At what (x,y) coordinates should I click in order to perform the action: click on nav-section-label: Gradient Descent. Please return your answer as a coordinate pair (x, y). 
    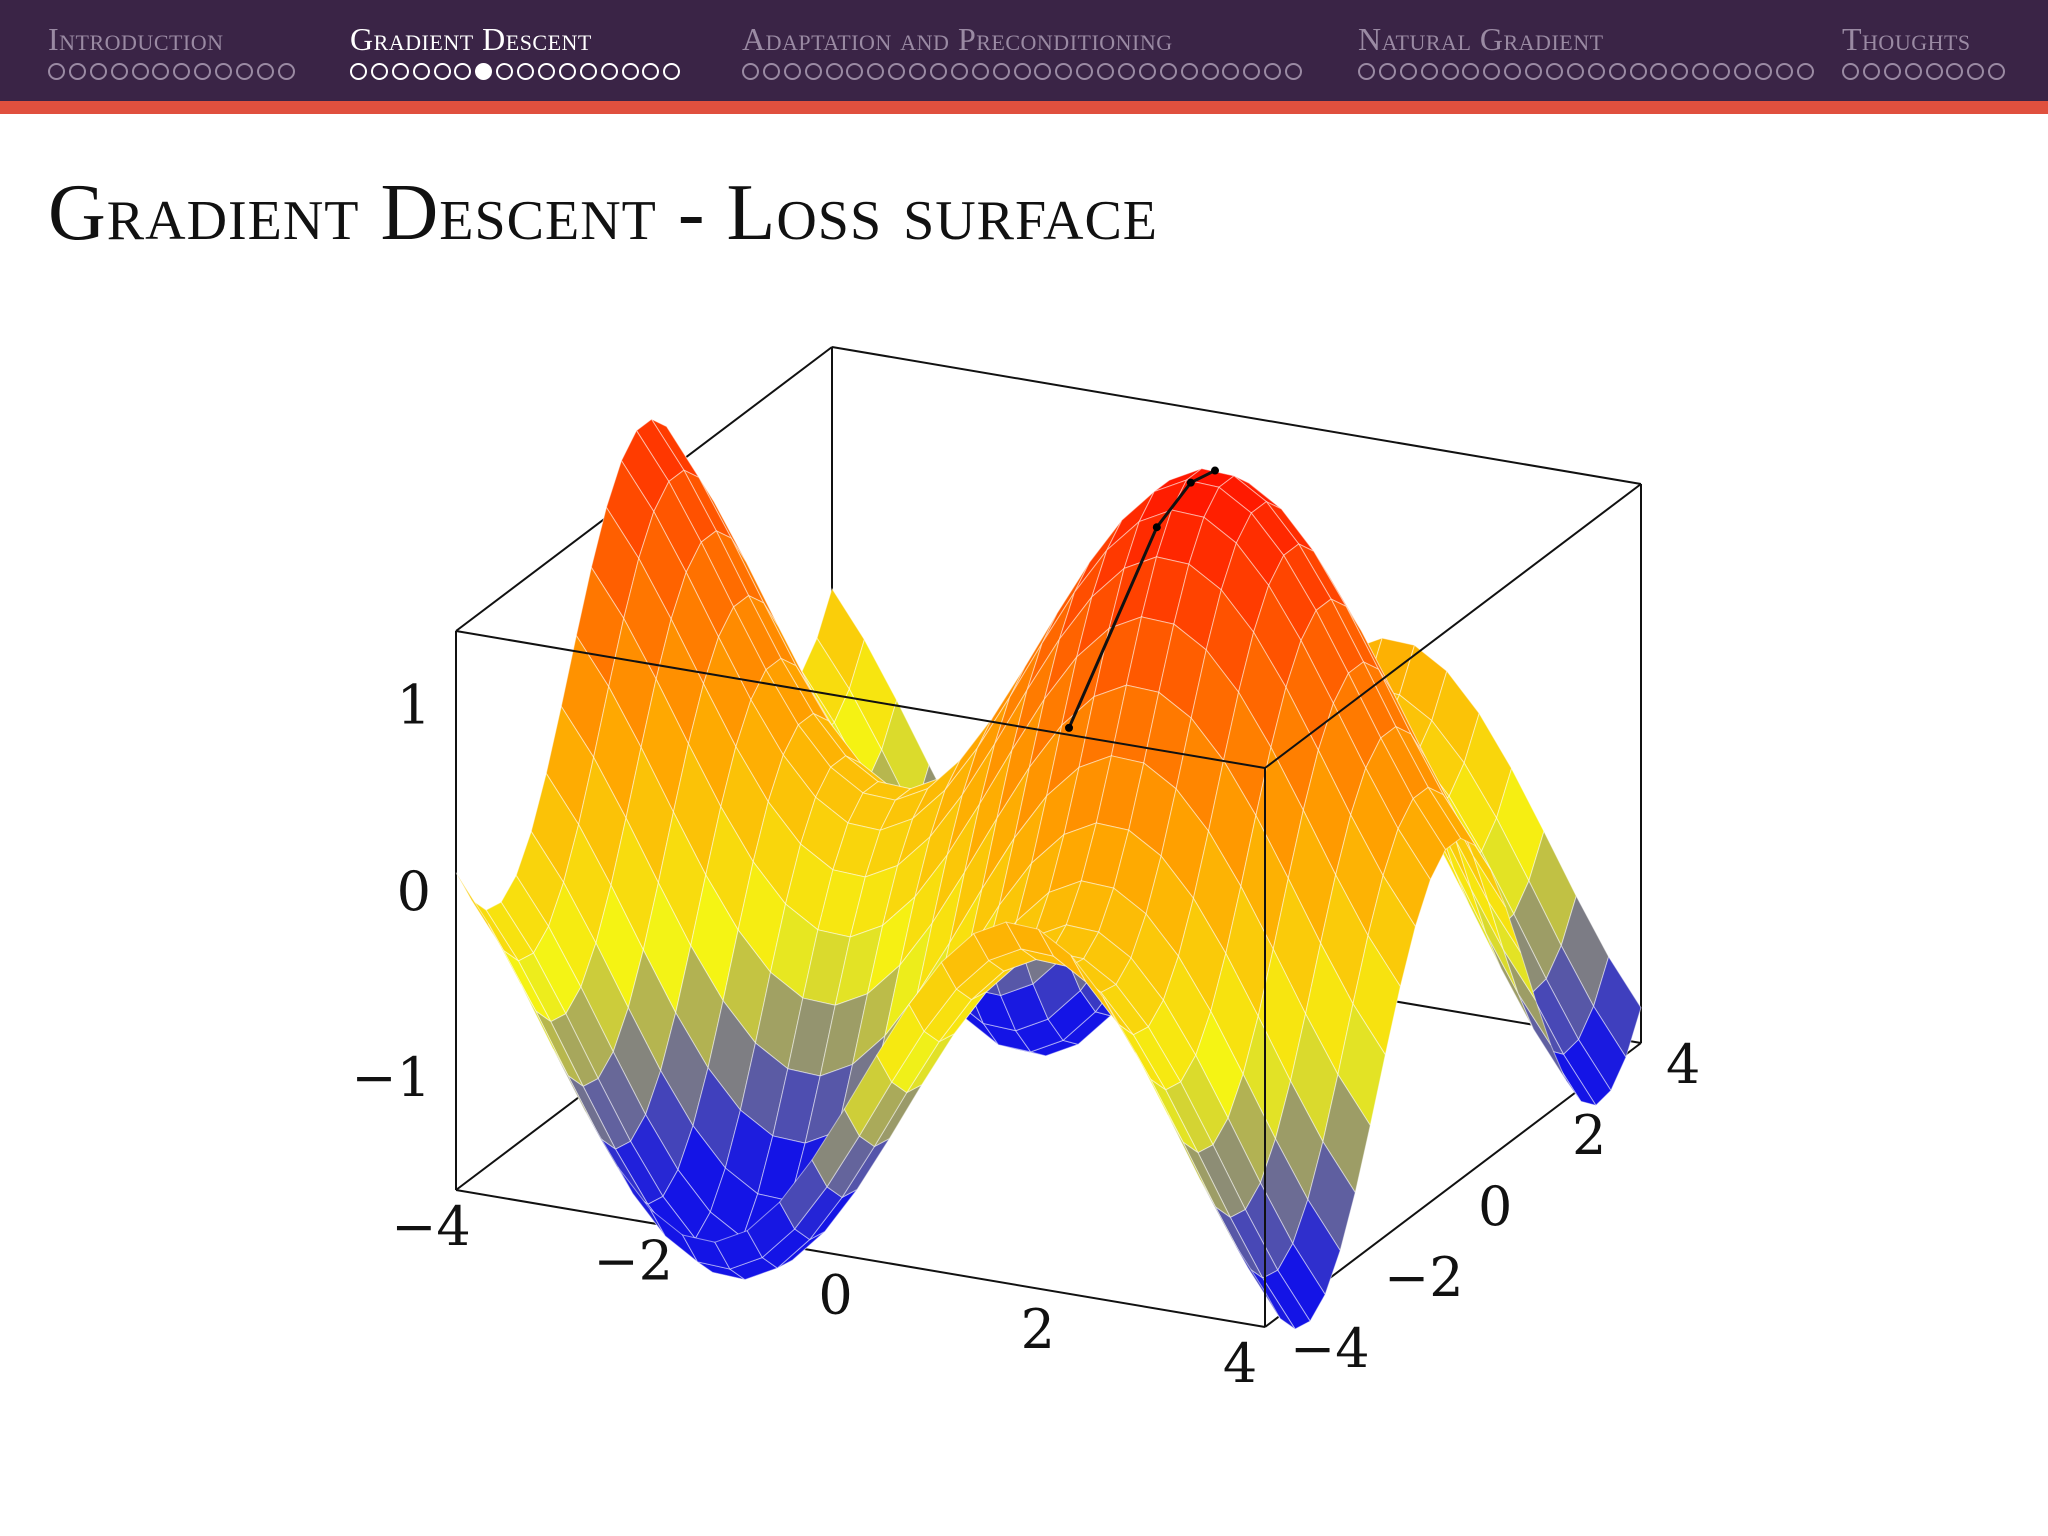
    Looking at the image, I should click on (471, 39).